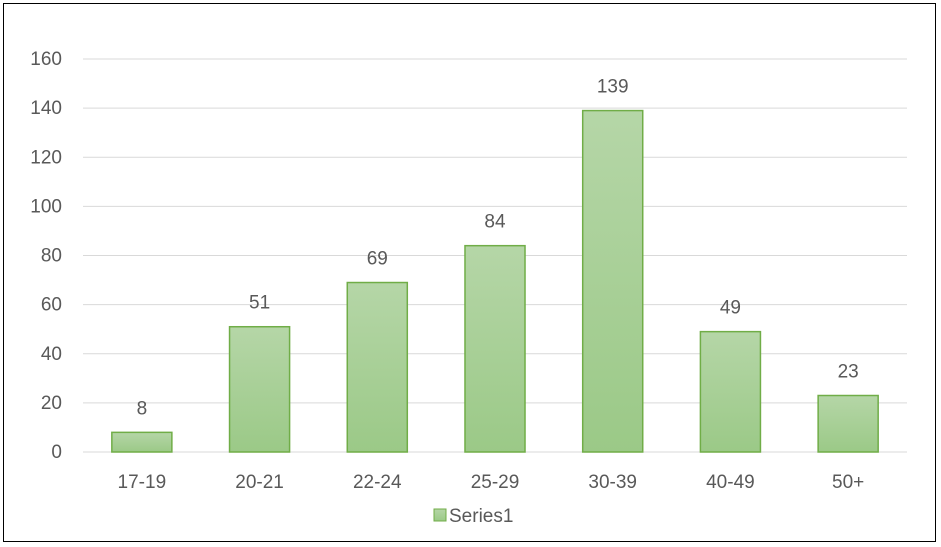 This screenshot has width=941, height=547. I want to click on data-label-17-19: 8, so click(142, 408).